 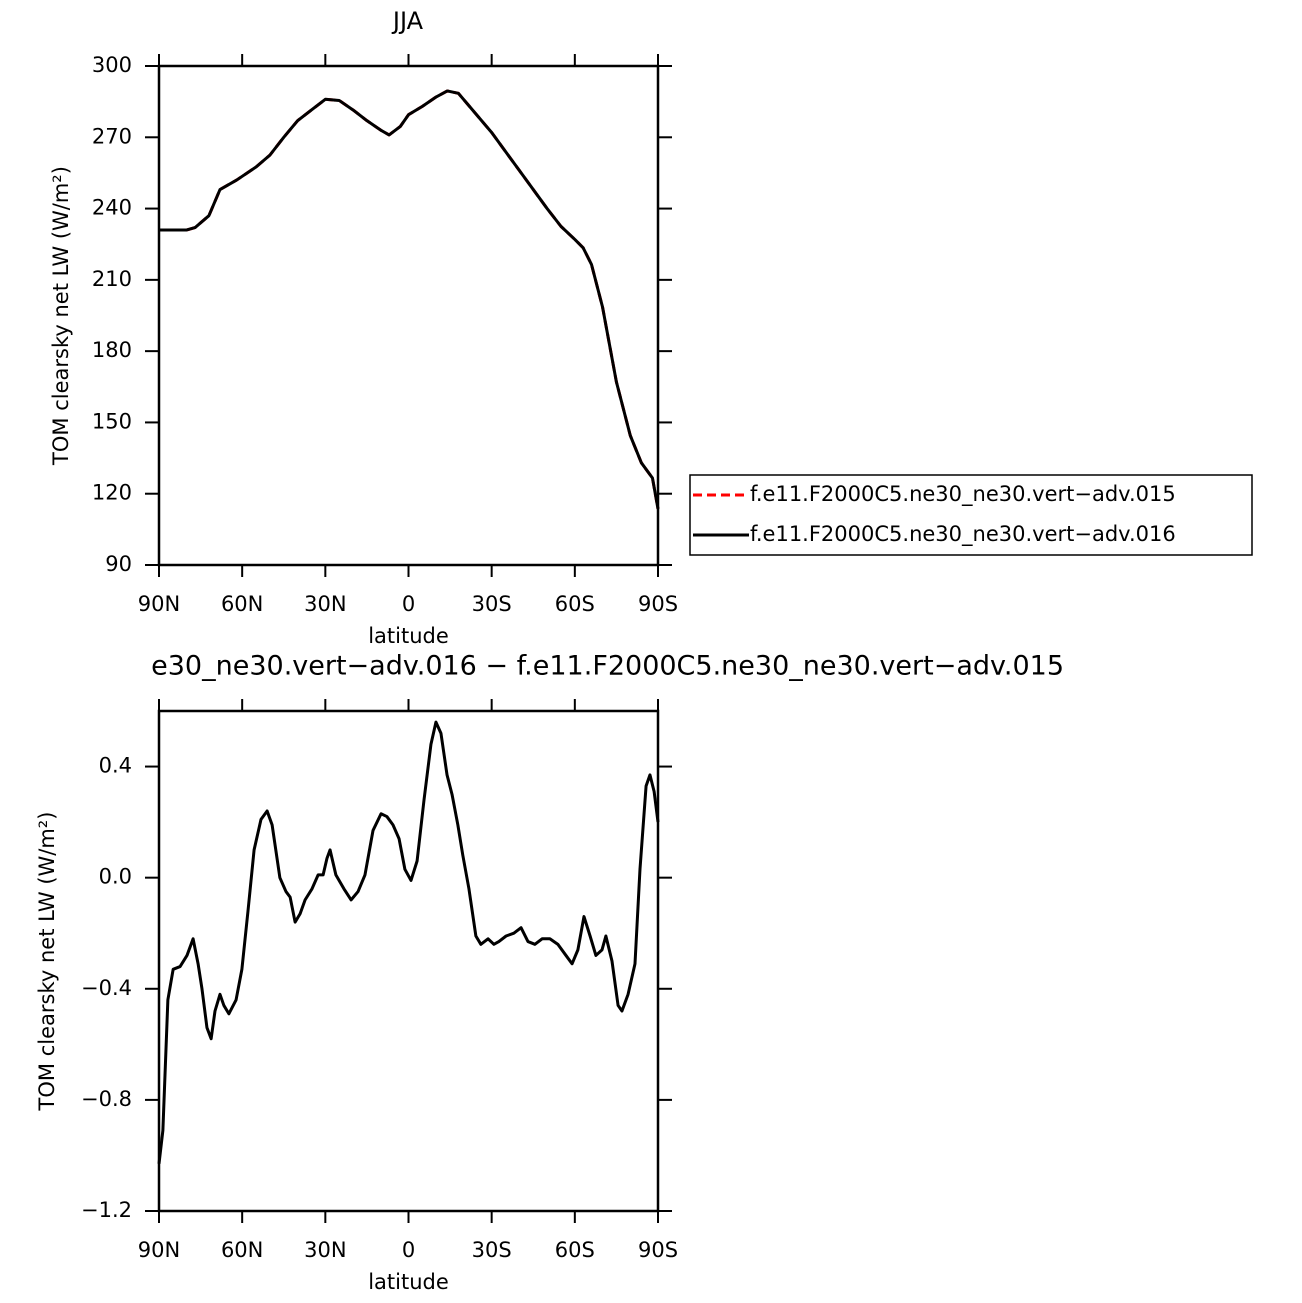 What do you see at coordinates (112, 65) in the screenshot?
I see `y-tick-label: 300` at bounding box center [112, 65].